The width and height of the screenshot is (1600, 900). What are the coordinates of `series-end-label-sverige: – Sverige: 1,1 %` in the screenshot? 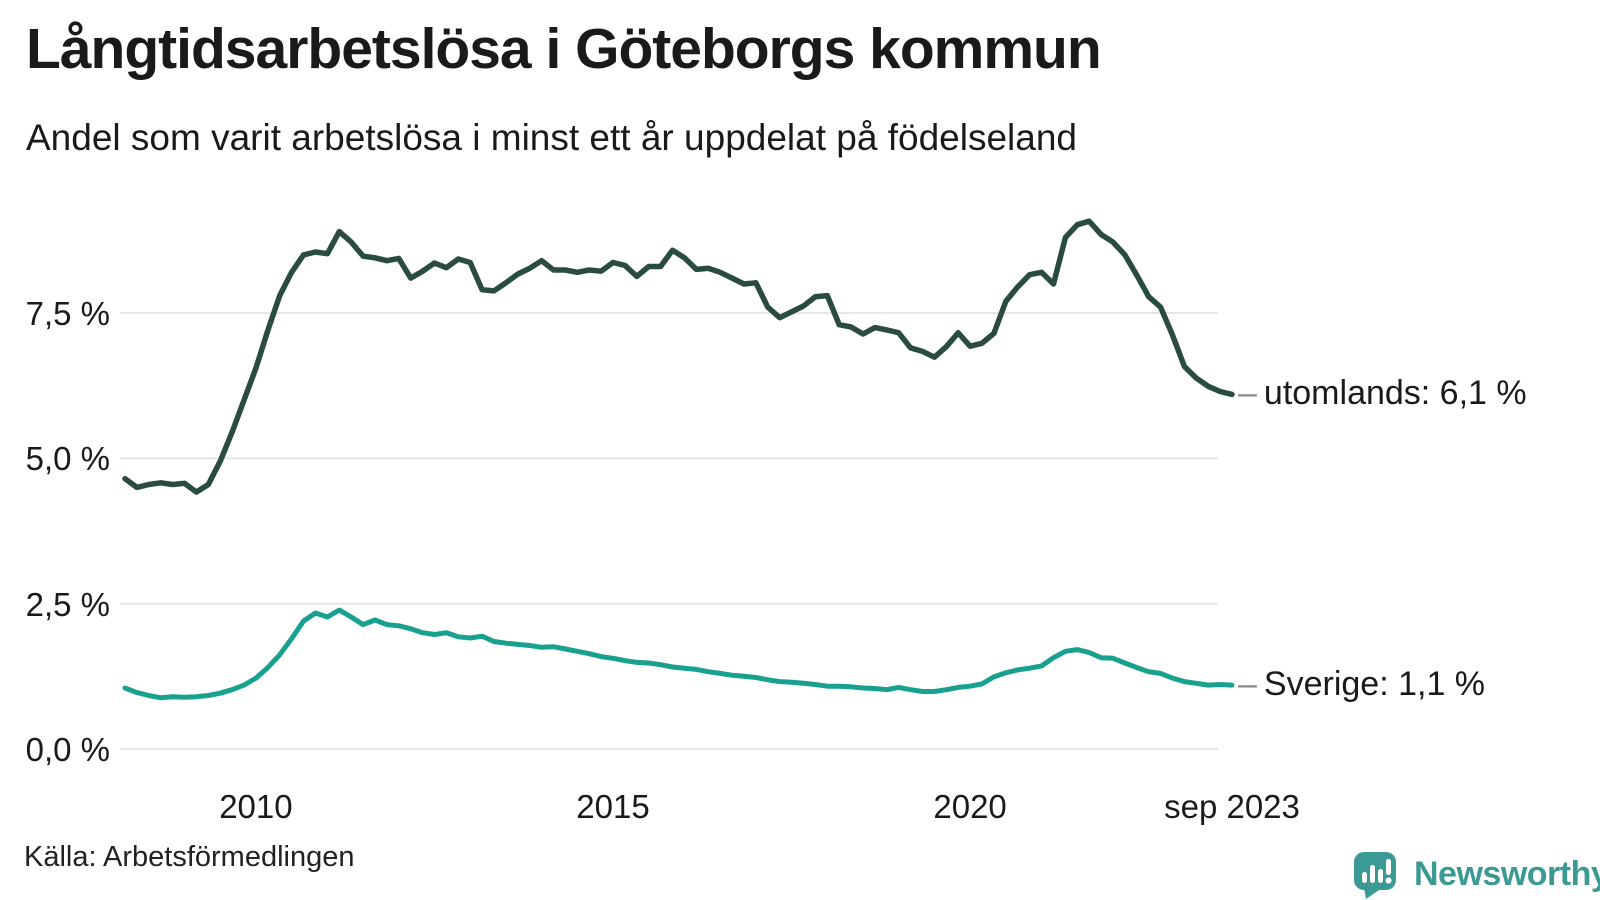 It's located at (1361, 684).